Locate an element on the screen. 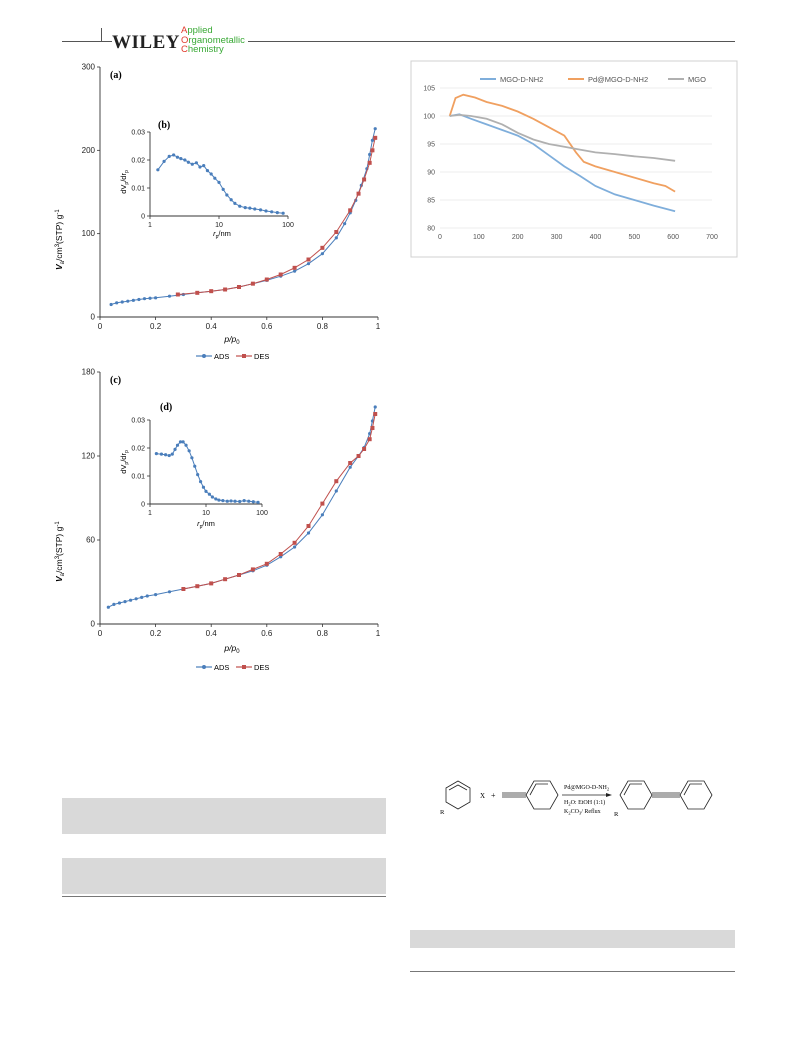 This screenshot has height=1043, width=793. header-tick is located at coordinates (101, 35).